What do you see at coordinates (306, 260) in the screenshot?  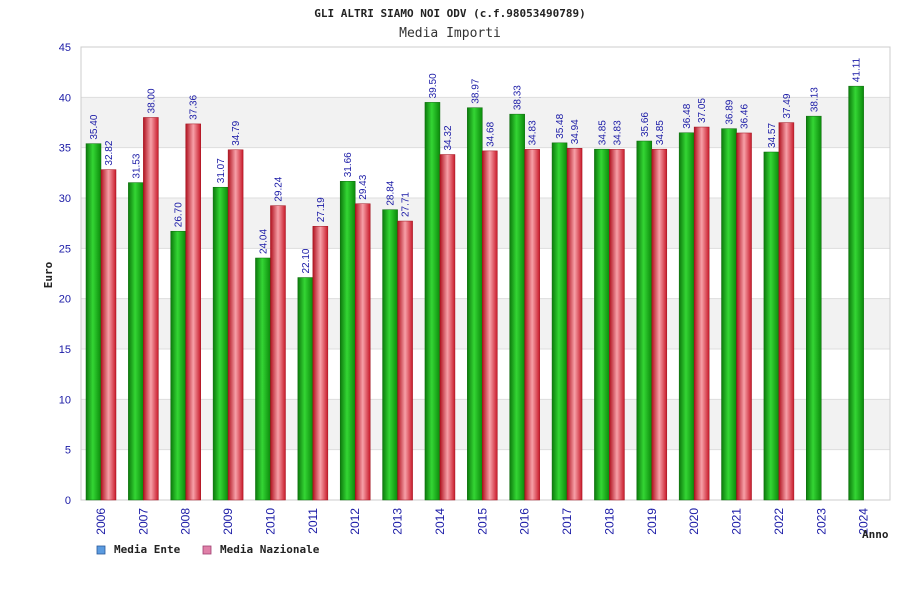 I see `data-label: 22.10` at bounding box center [306, 260].